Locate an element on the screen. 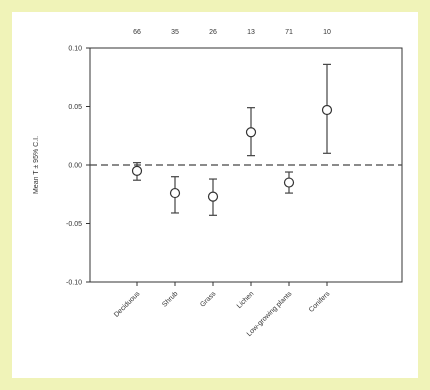  sample-count-label: 26 is located at coordinates (213, 32).